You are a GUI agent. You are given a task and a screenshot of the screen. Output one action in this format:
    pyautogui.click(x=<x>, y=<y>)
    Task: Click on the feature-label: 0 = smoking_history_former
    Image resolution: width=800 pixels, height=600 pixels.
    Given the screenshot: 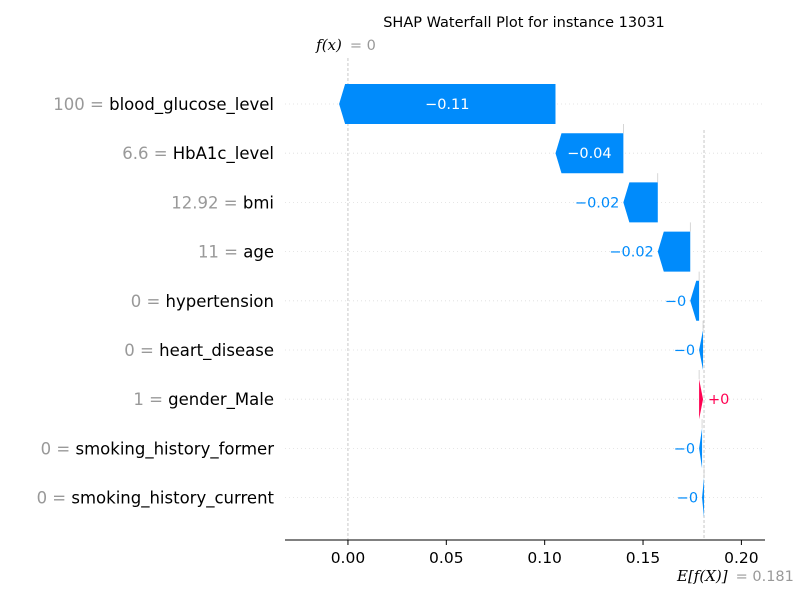 What is the action you would take?
    pyautogui.click(x=158, y=449)
    